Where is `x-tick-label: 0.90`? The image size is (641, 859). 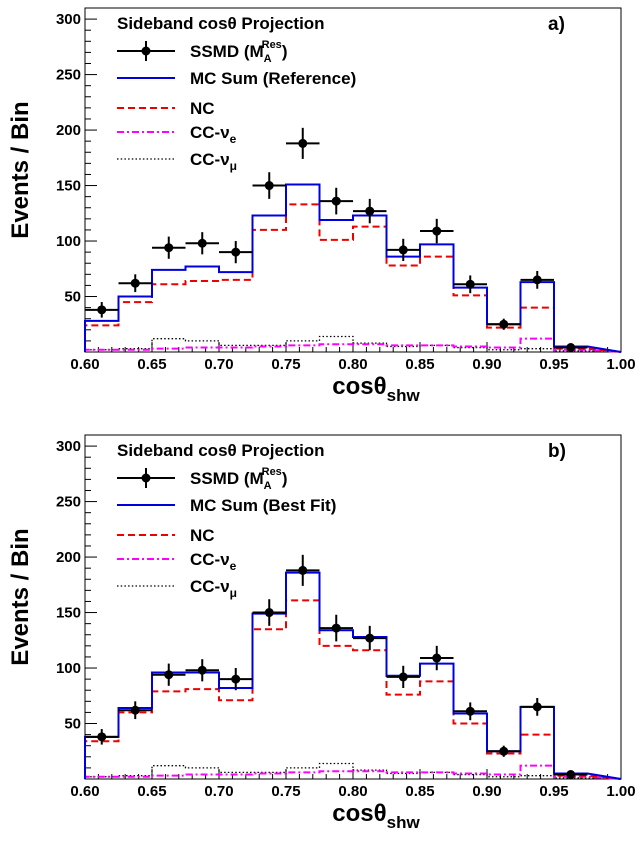 x-tick-label: 0.90 is located at coordinates (486, 791).